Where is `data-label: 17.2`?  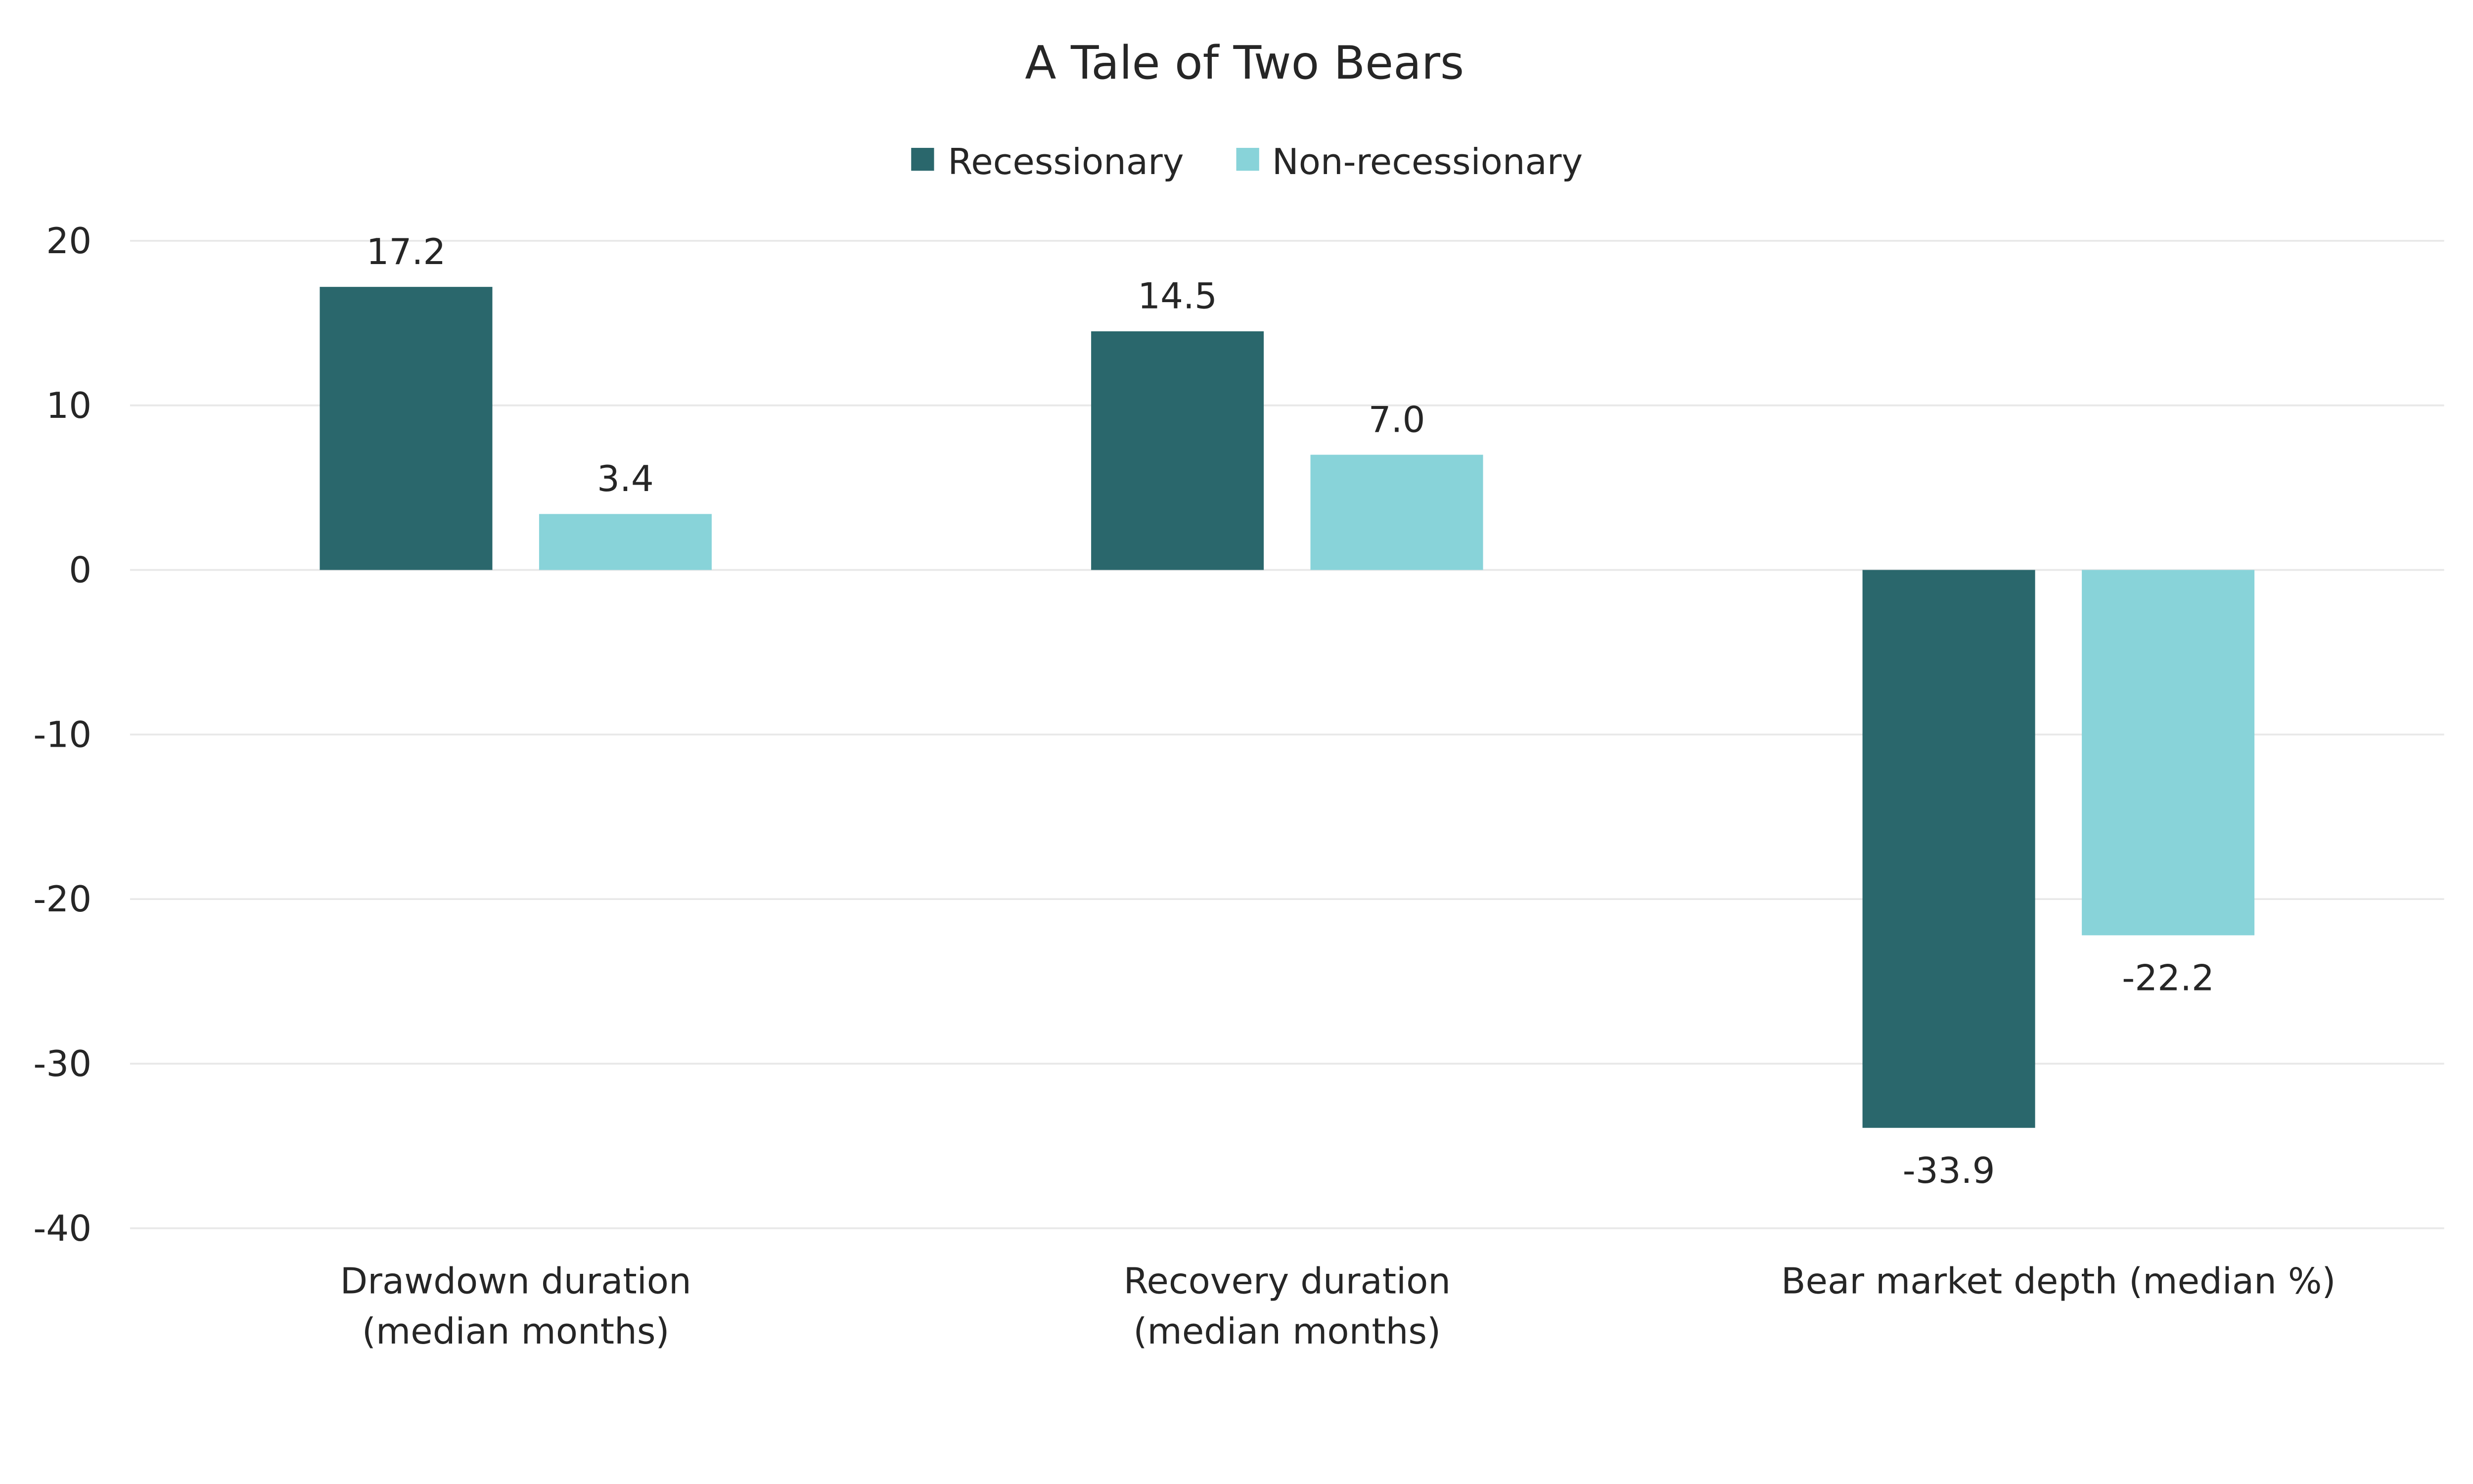
data-label: 17.2 is located at coordinates (406, 252).